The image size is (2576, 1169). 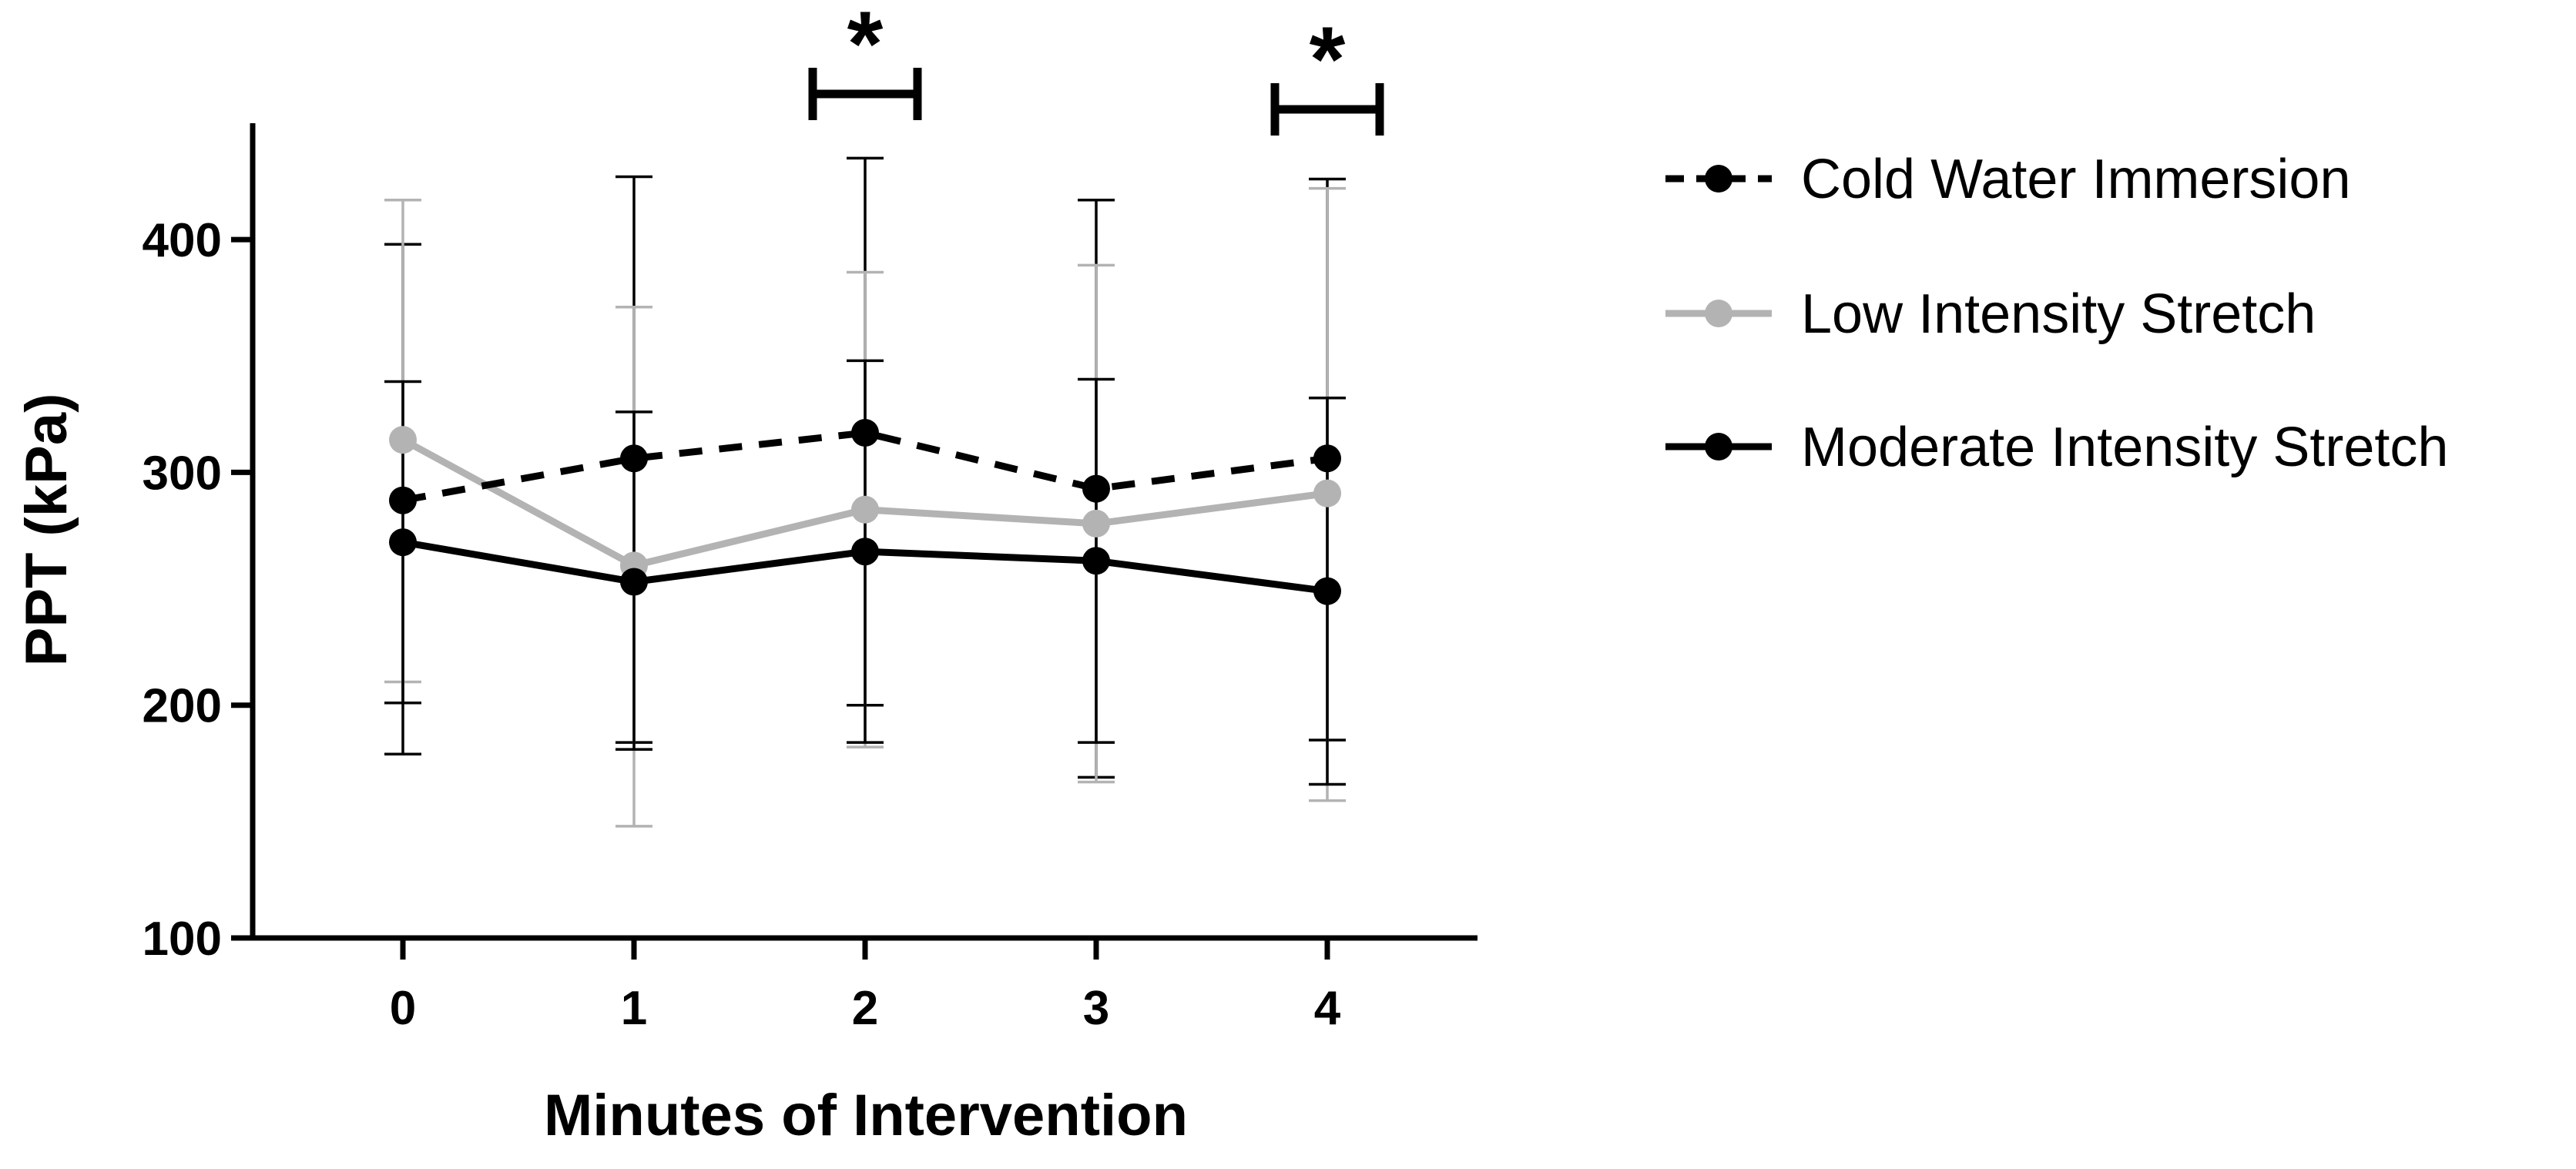 I want to click on x-tick-label: 3, so click(x=1096, y=1008).